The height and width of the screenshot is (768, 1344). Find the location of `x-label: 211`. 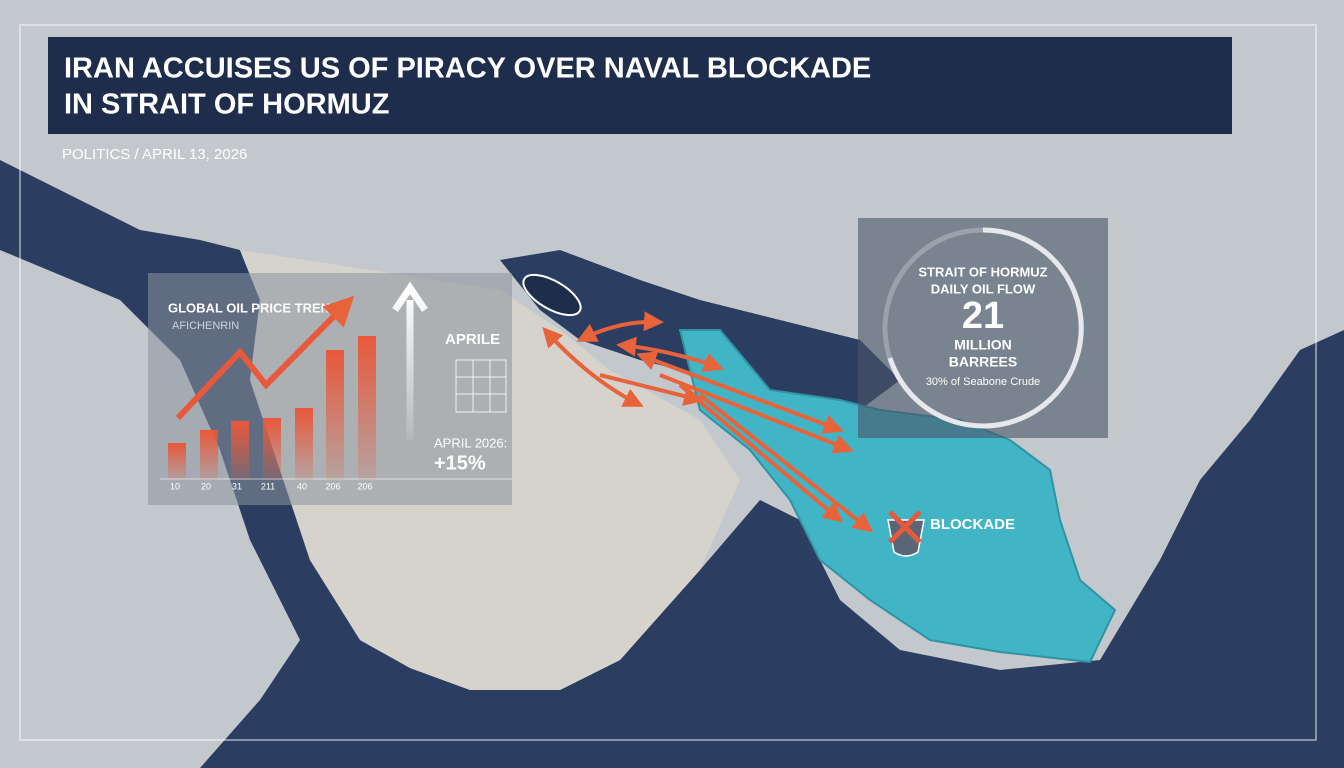

x-label: 211 is located at coordinates (268, 486).